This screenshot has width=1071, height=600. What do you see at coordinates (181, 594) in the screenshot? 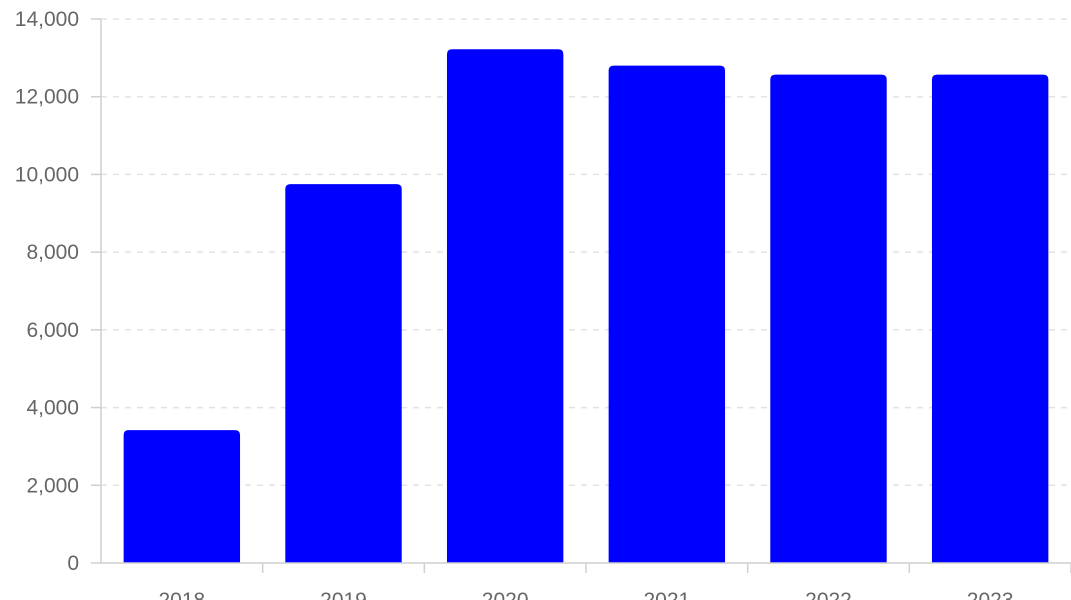
I see `x-tick-label: 2018` at bounding box center [181, 594].